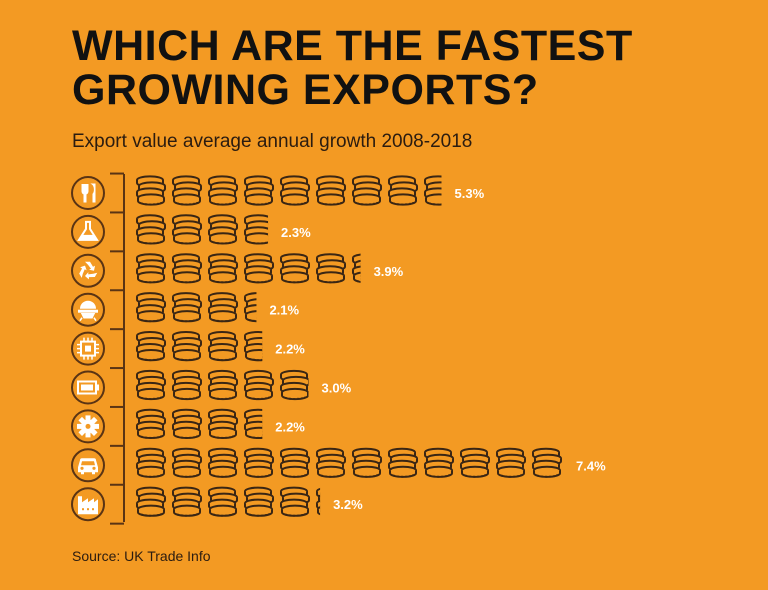 This screenshot has width=768, height=590. What do you see at coordinates (88, 348) in the screenshot?
I see `chip-icon` at bounding box center [88, 348].